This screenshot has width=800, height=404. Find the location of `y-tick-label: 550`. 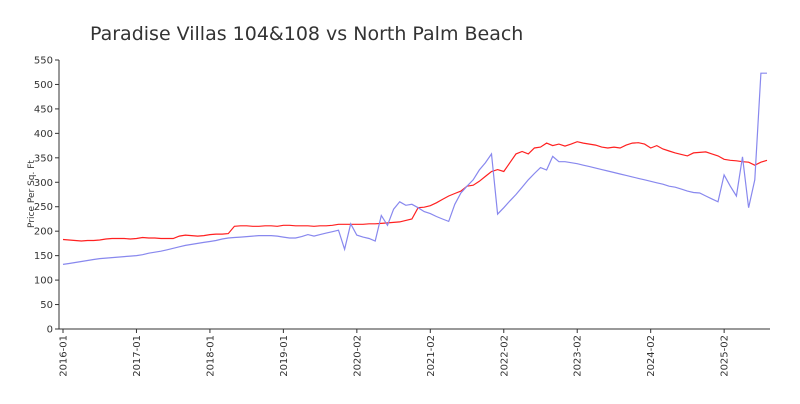

y-tick-label: 550 is located at coordinates (43, 61).